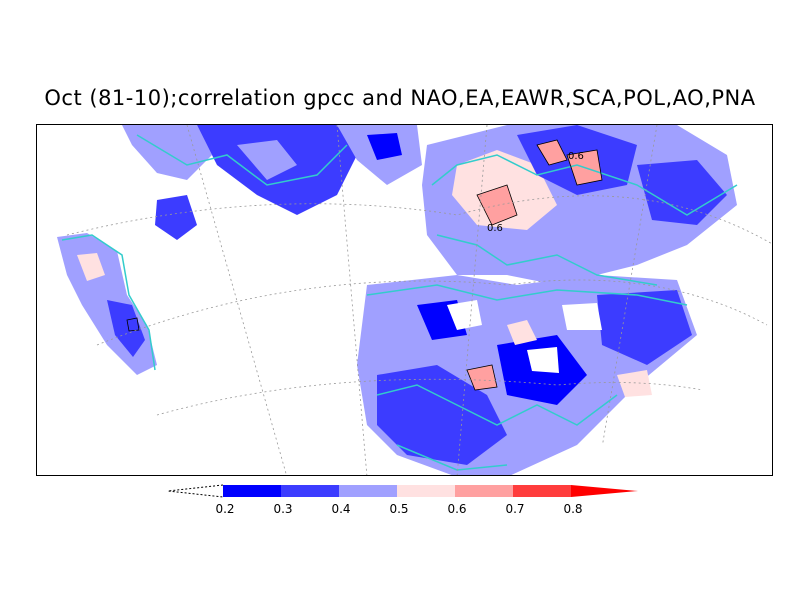 The width and height of the screenshot is (800, 600). What do you see at coordinates (457, 509) in the screenshot?
I see `colorbar-tick-label: 0.6` at bounding box center [457, 509].